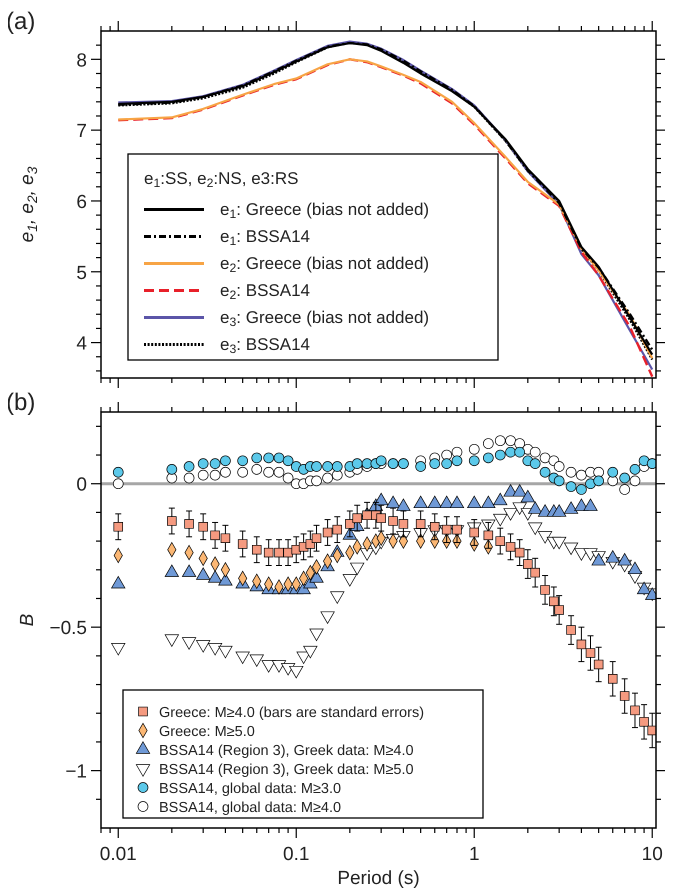 The width and height of the screenshot is (673, 896). Describe the element at coordinates (378, 878) in the screenshot. I see `x-axis-title: Period (s)` at that location.